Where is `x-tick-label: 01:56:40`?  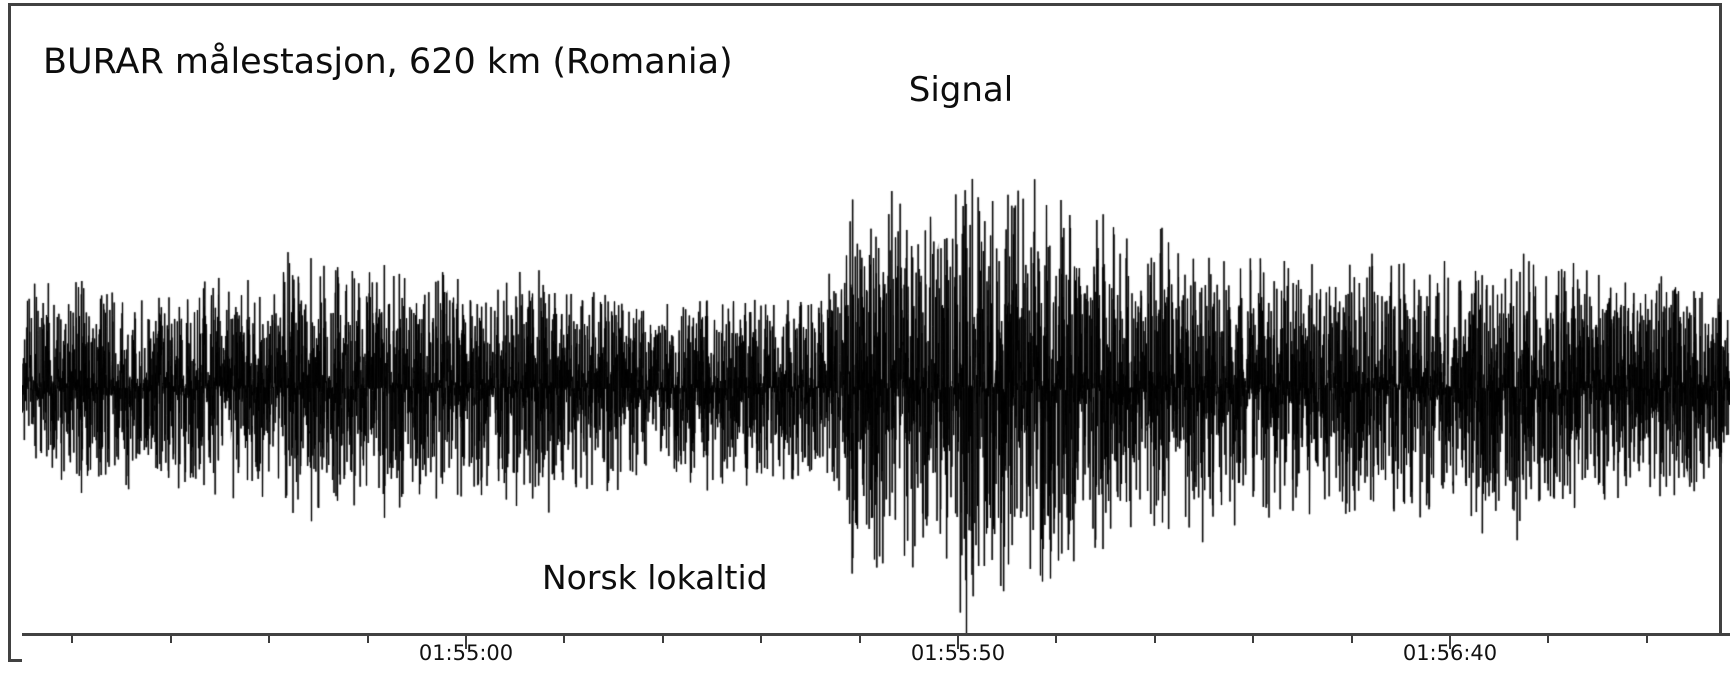
x-tick-label: 01:56:40 is located at coordinates (1450, 653).